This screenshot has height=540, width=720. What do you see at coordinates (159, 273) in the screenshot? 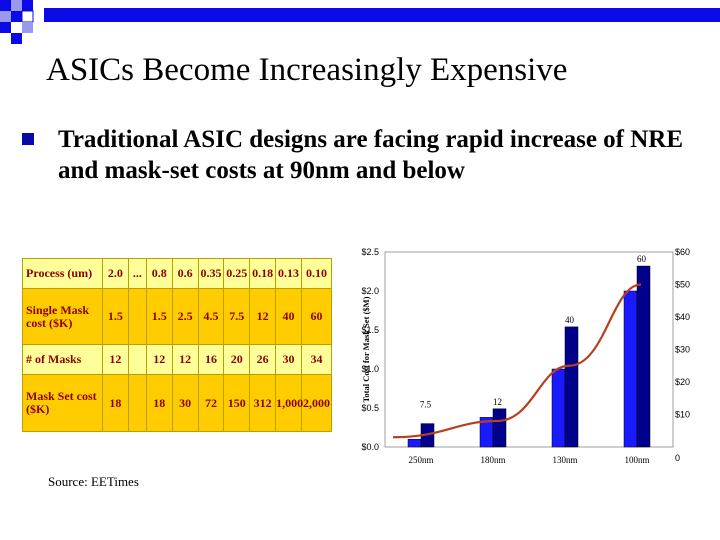
I see `table-cell: 0.8` at bounding box center [159, 273].